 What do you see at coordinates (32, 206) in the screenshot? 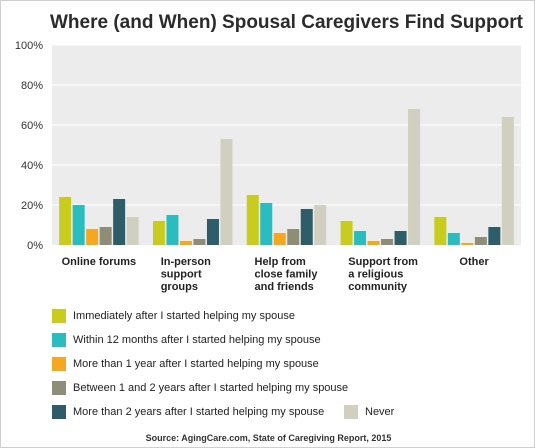
I see `y-tick-label: 20%` at bounding box center [32, 206].